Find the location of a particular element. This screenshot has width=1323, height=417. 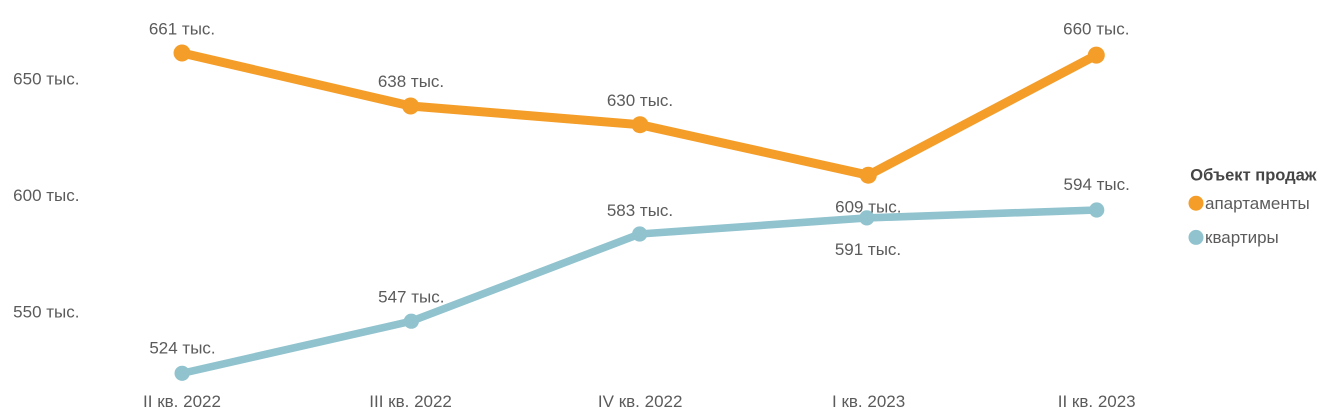

svg-text: 591 тыс. is located at coordinates (868, 249).